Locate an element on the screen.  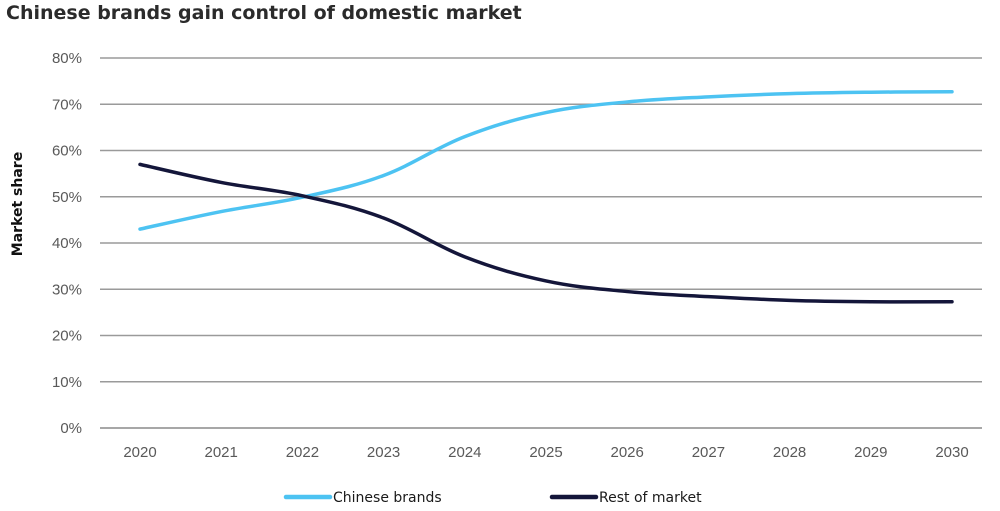
y-tick-label: 10% is located at coordinates (67, 382).